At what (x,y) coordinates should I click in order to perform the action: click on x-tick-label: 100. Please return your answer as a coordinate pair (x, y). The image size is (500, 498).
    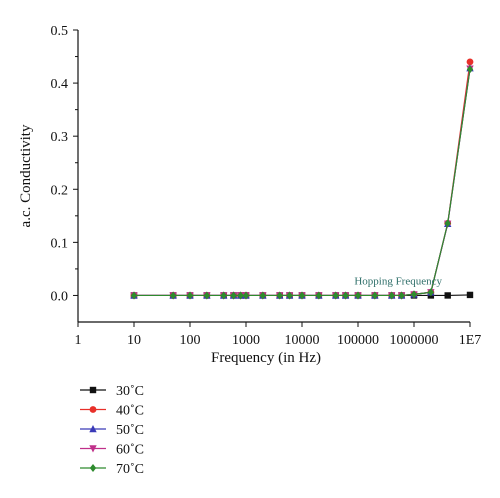
    Looking at the image, I should click on (190, 340).